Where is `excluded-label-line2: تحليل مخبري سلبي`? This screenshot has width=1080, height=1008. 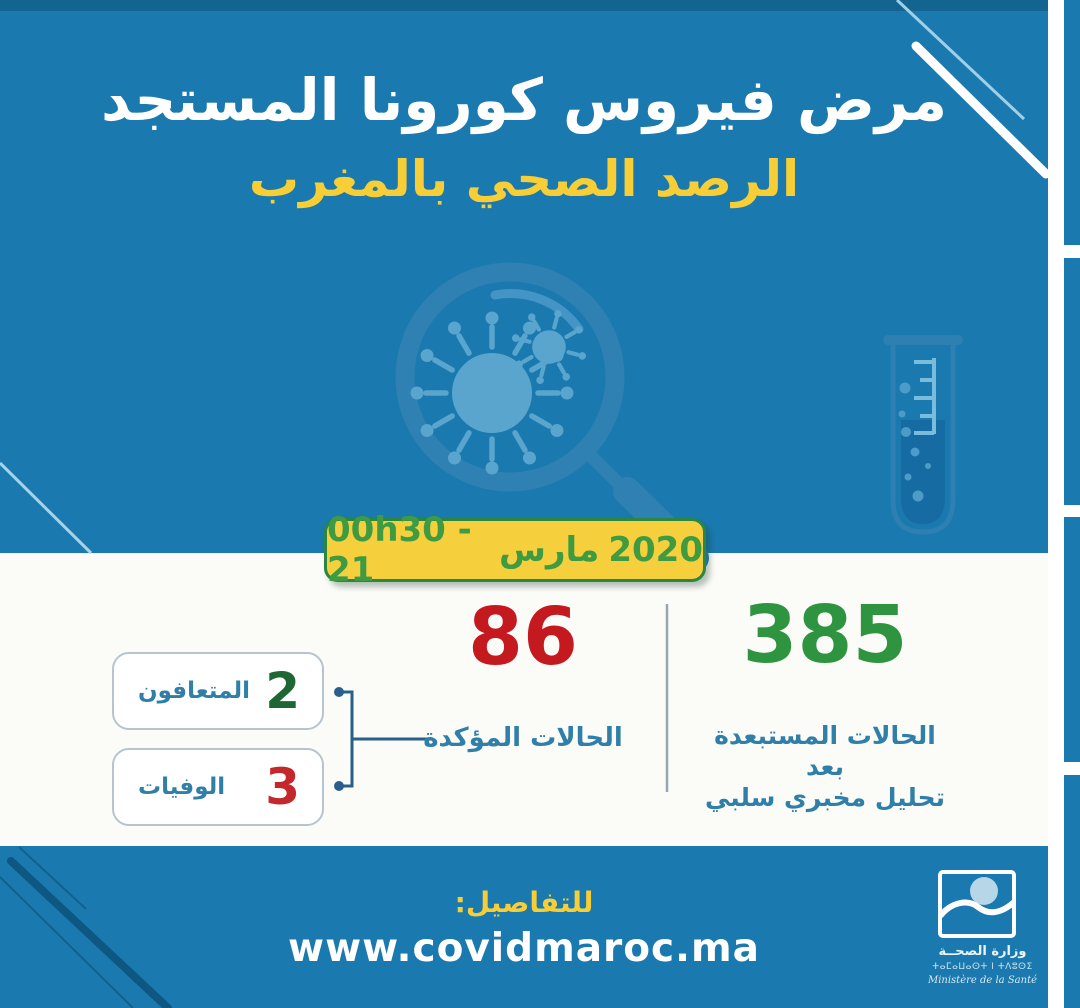
excluded-label-line2: تحليل مخبري سلبي is located at coordinates (825, 797).